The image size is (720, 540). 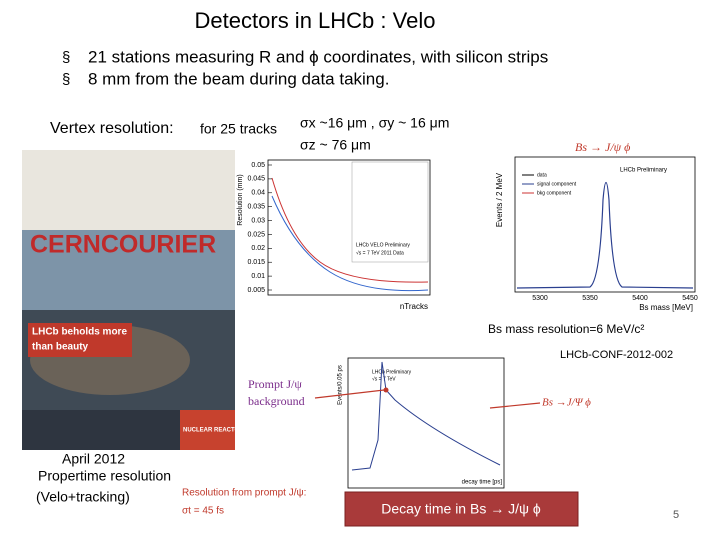 I want to click on cover-side: NUCLEAR REACTORS, so click(x=215, y=431).